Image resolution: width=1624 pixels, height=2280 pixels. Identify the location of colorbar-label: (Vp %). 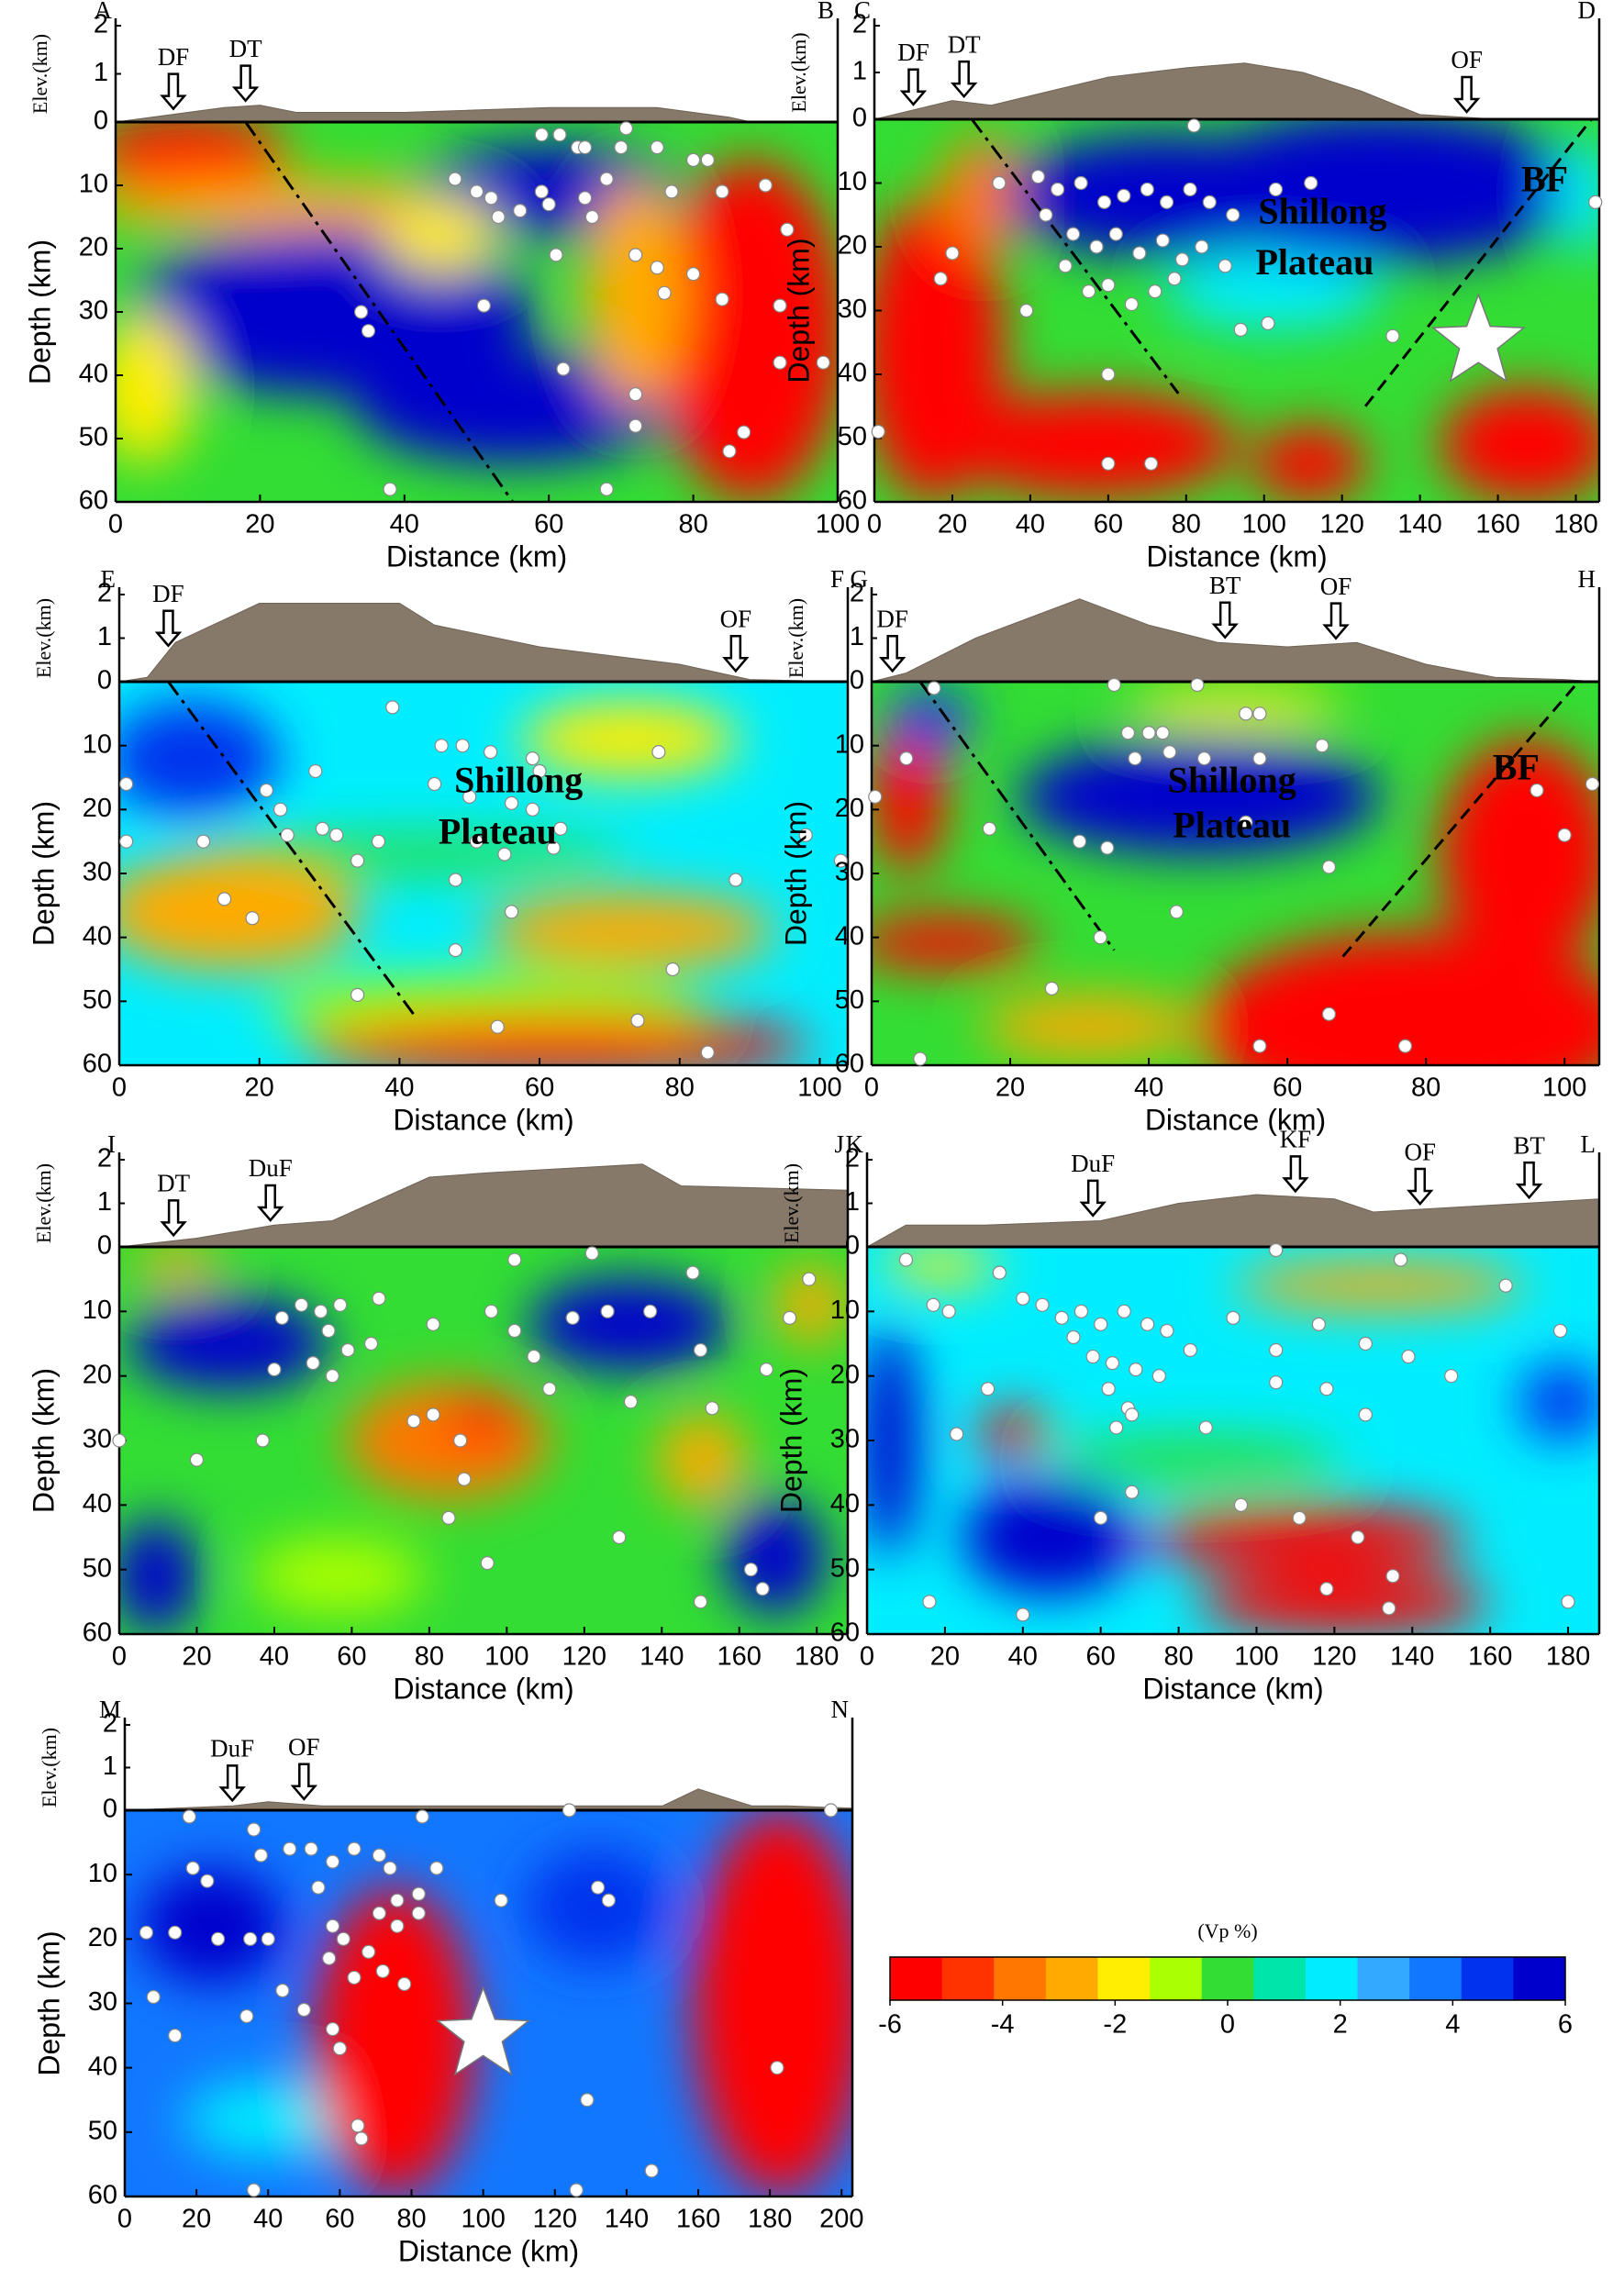
(1227, 1930).